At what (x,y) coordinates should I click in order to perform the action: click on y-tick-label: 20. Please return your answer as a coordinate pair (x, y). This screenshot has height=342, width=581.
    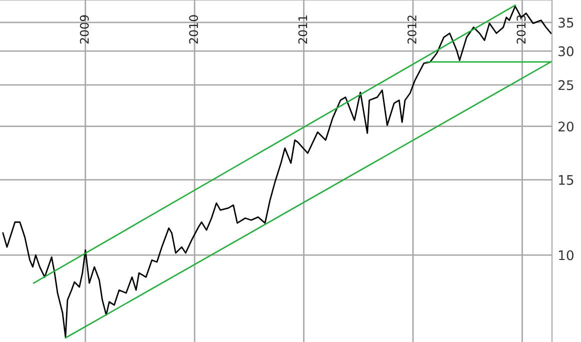
    Looking at the image, I should click on (566, 127).